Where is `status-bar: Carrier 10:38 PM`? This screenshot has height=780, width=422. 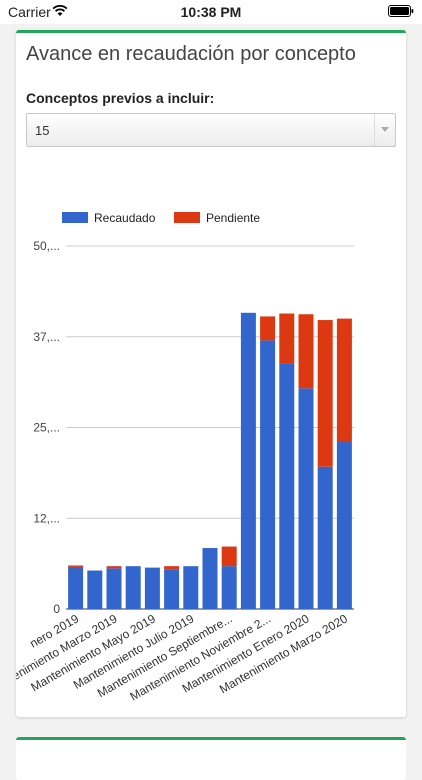
status-bar: Carrier 10:38 PM is located at coordinates (211, 12).